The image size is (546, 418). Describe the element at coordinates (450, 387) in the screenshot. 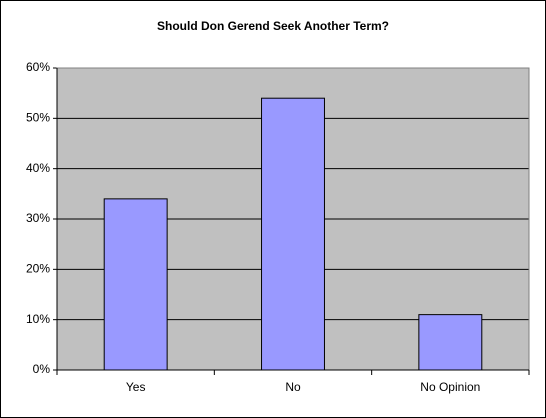

I see `x-tick-label: No Opinion` at that location.